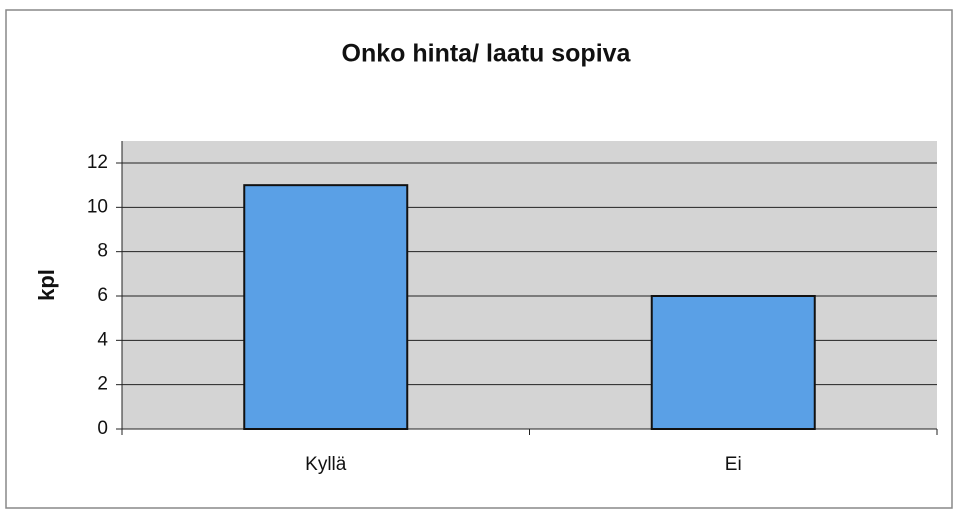 The height and width of the screenshot is (513, 959). What do you see at coordinates (97, 162) in the screenshot?
I see `y-tick-label: 12` at bounding box center [97, 162].